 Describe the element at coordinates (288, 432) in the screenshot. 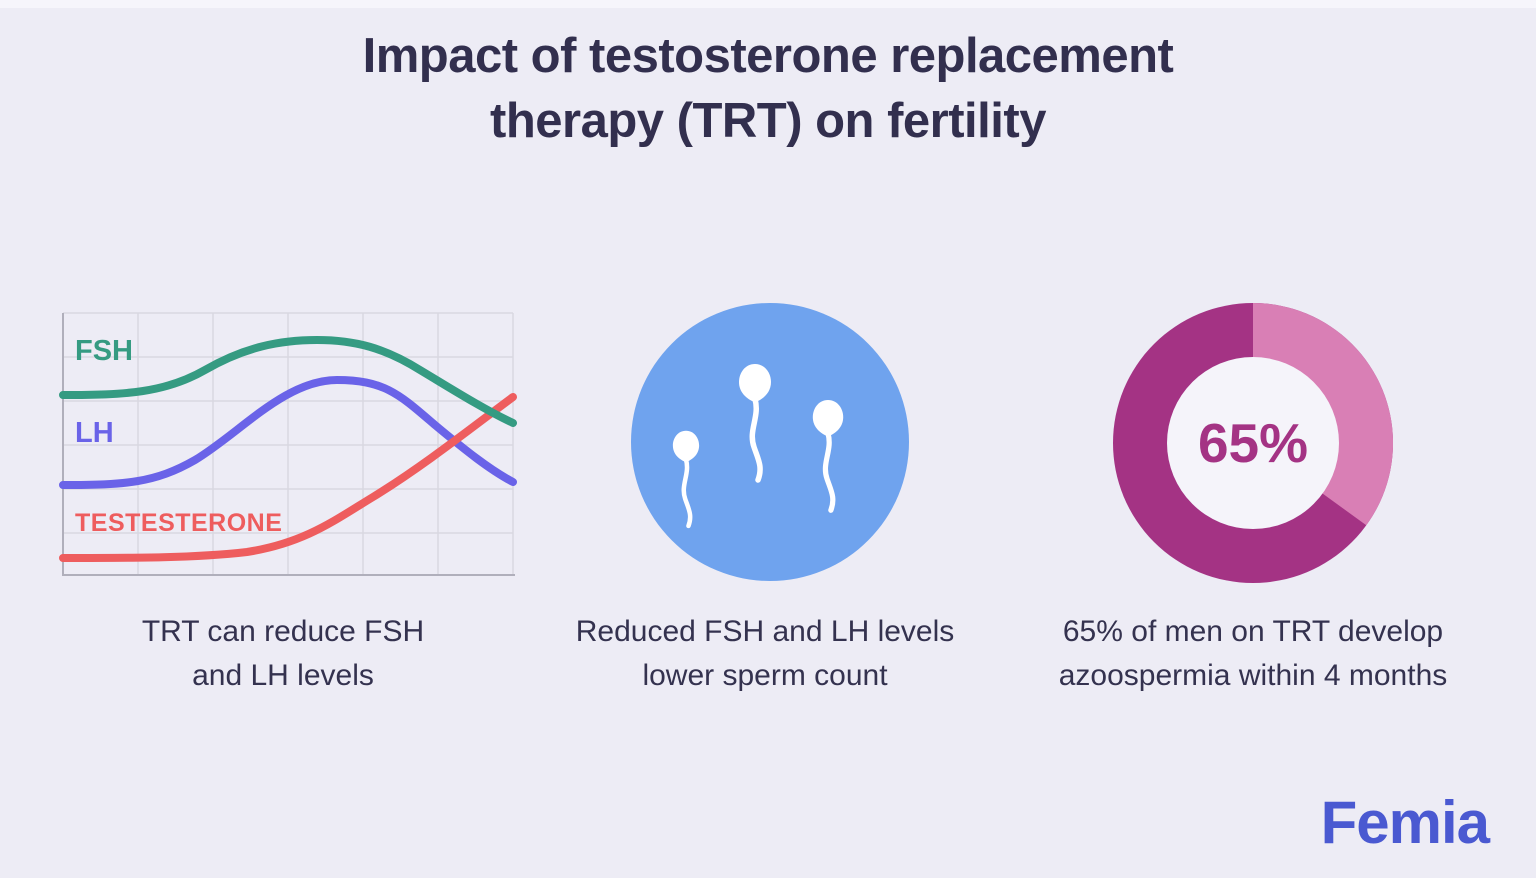

I see `lh-curve` at that location.